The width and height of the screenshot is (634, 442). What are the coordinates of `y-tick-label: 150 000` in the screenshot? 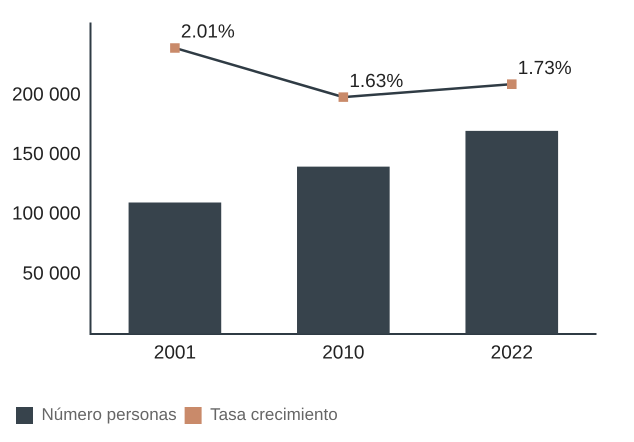 It's located at (46, 154).